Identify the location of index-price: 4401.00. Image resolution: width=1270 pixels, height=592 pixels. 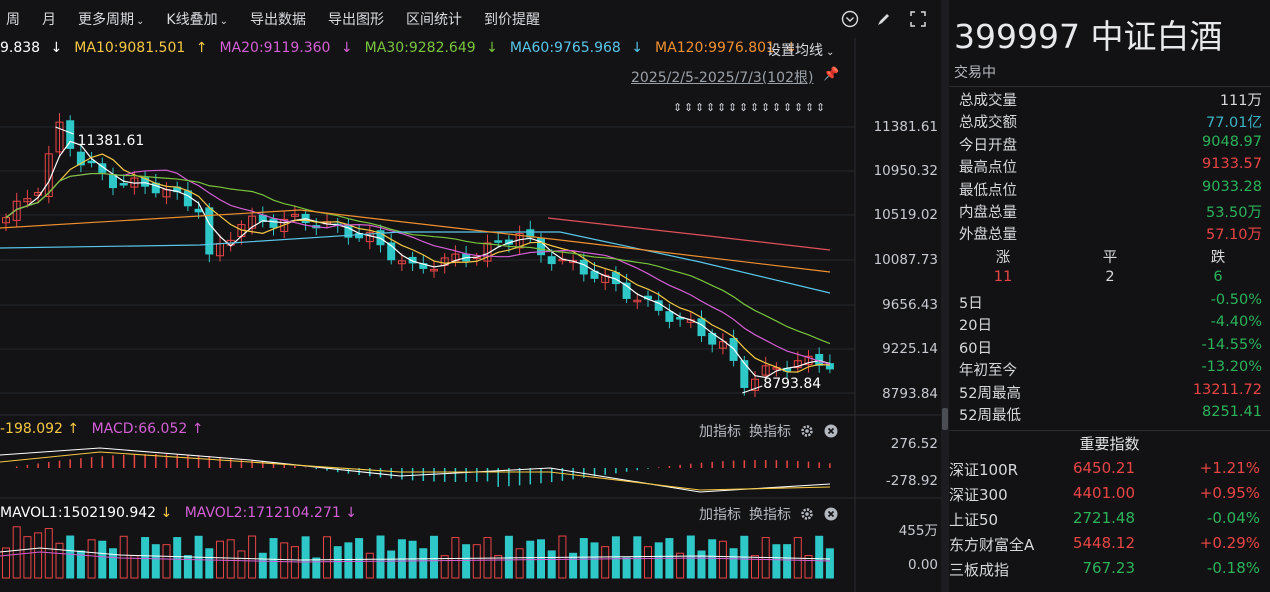
(1103, 493).